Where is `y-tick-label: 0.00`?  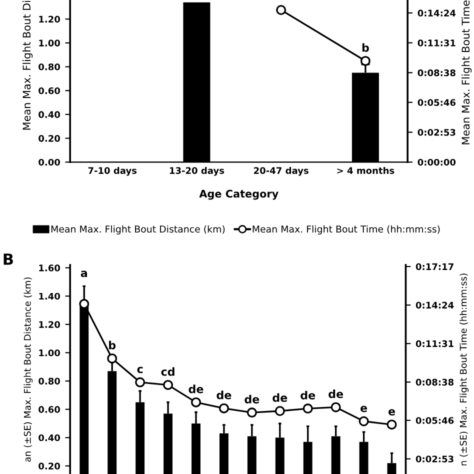 y-tick-label: 0.00 is located at coordinates (49, 162).